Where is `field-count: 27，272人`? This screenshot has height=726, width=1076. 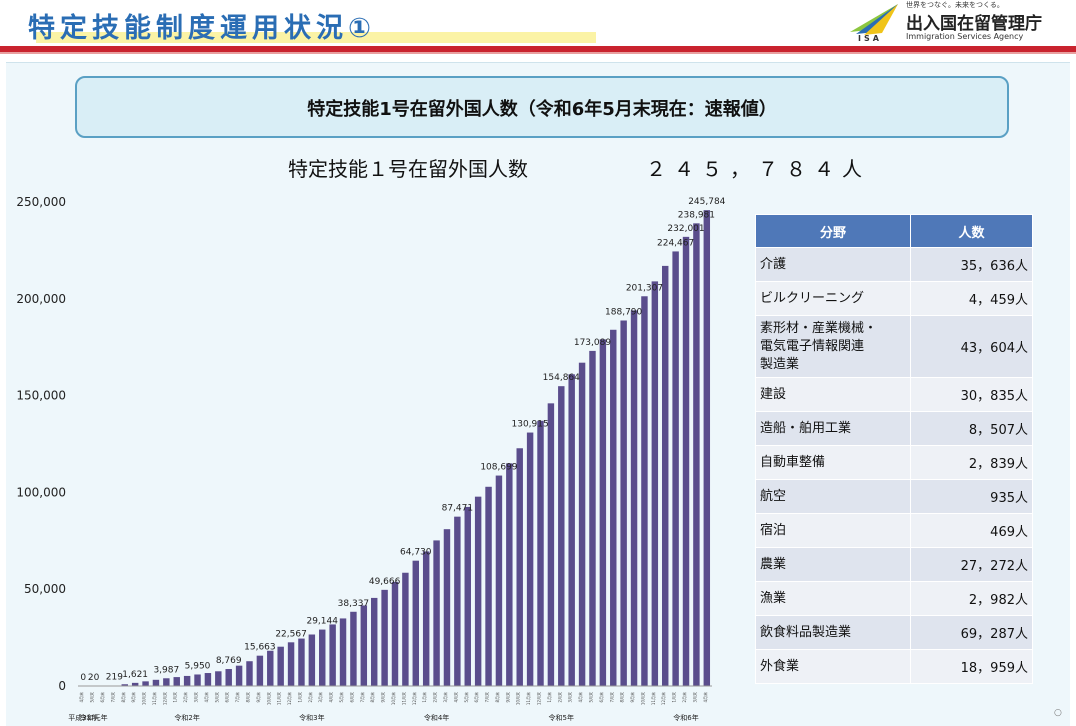 field-count: 27，272人 is located at coordinates (972, 565).